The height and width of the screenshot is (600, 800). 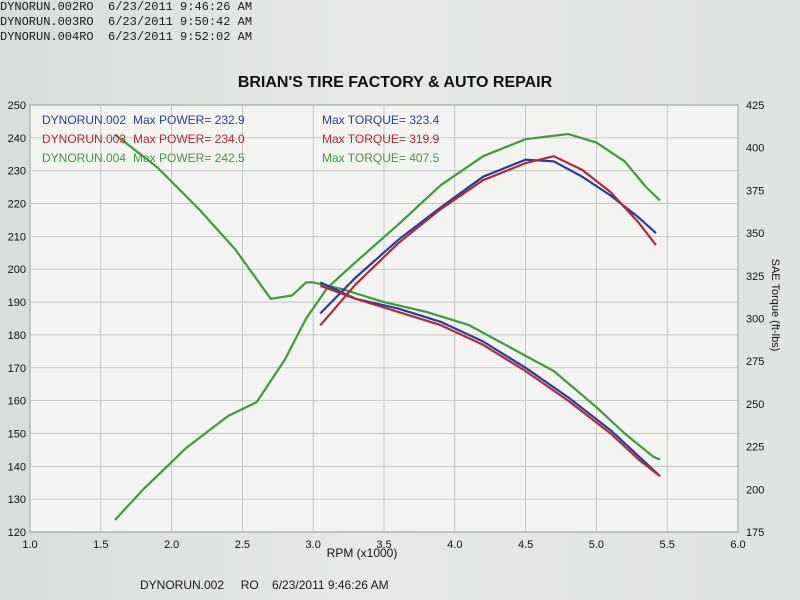 I want to click on x-tick-label: 5.0, so click(x=596, y=545).